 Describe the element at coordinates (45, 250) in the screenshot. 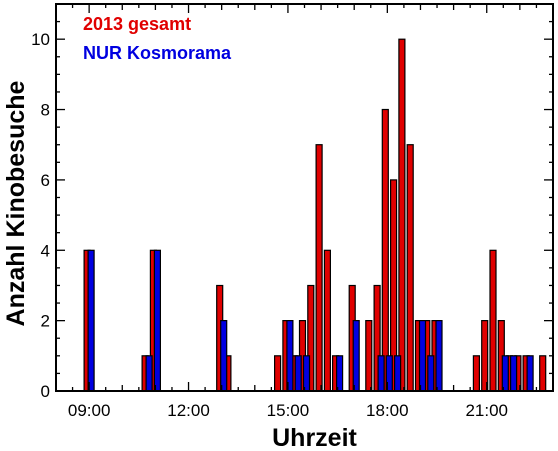

I see `y-tick-label: 4` at that location.